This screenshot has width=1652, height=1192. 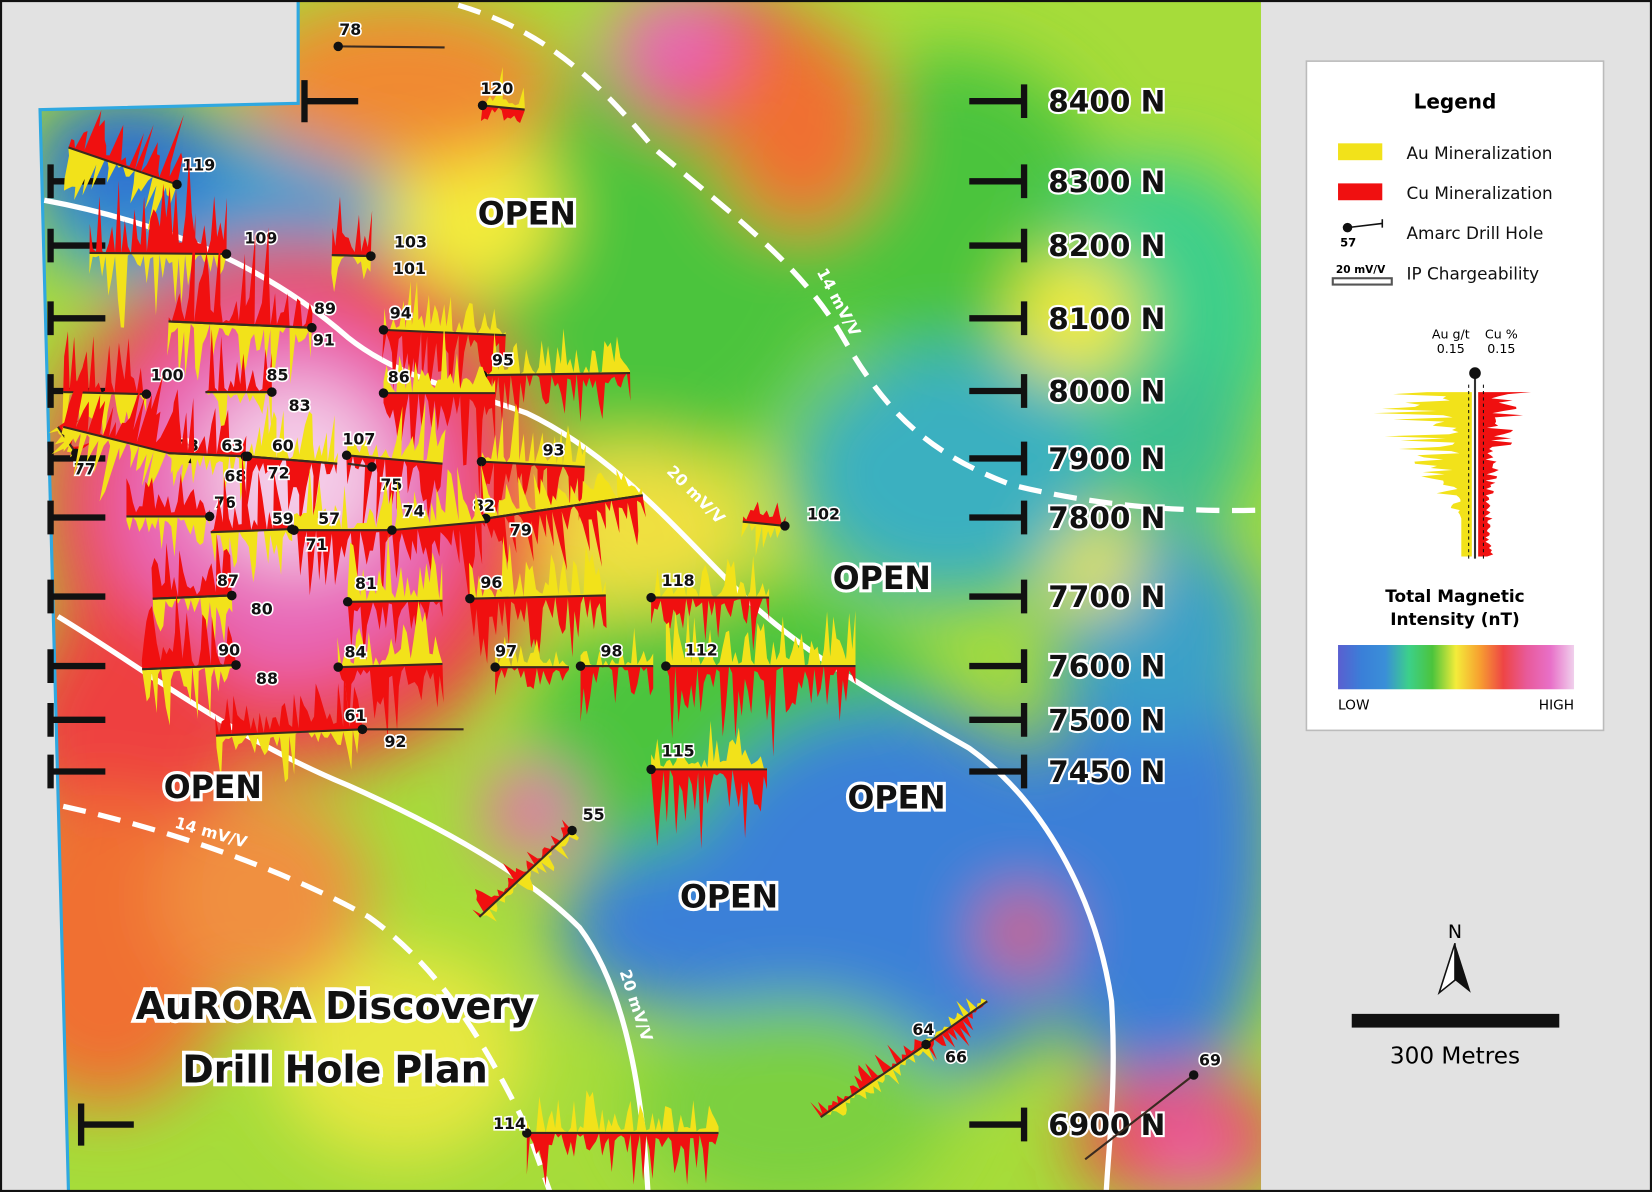 What do you see at coordinates (252, 299) in the screenshot?
I see `drill-hole-89: 89` at bounding box center [252, 299].